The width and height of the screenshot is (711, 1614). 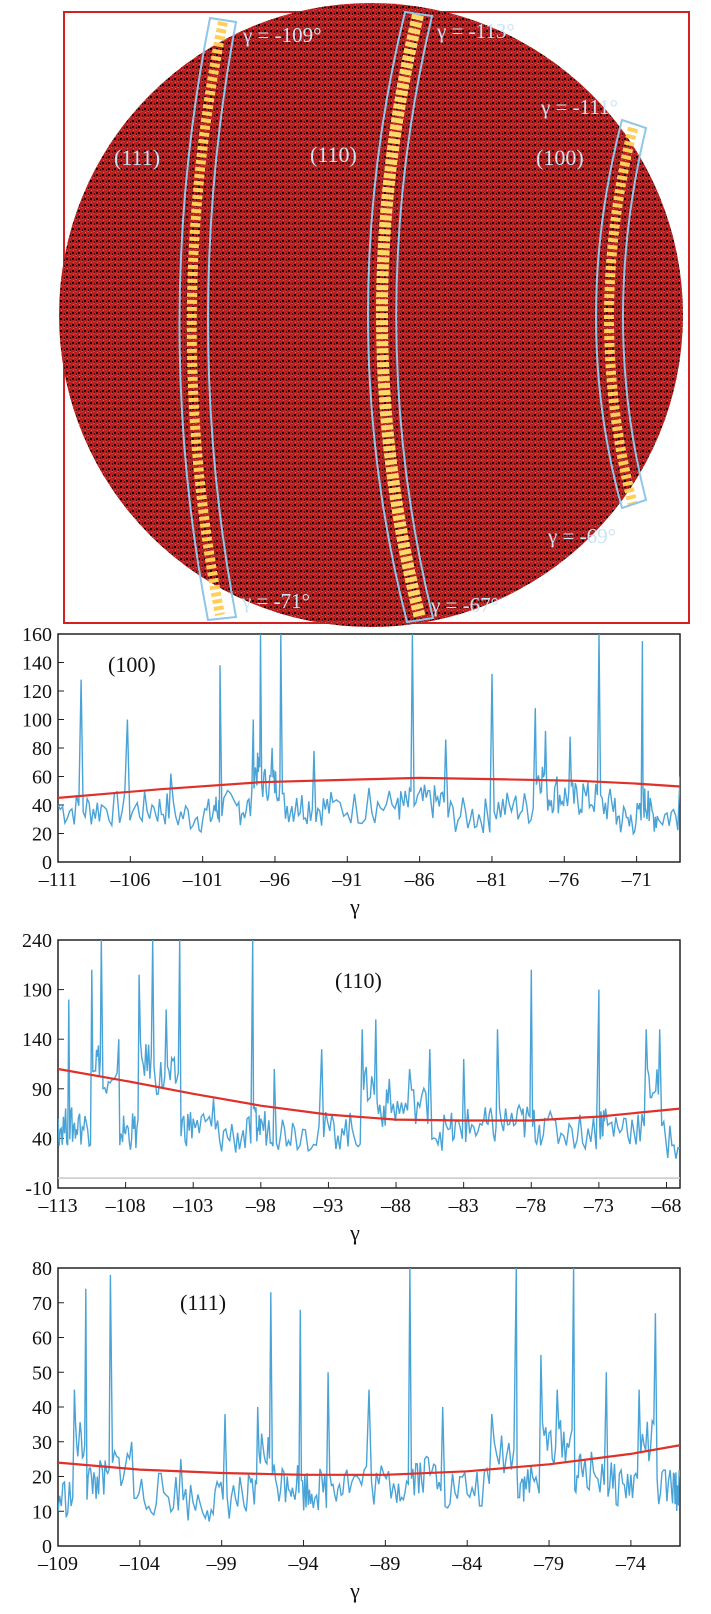 I want to click on ring-110-arc, so click(x=401, y=316).